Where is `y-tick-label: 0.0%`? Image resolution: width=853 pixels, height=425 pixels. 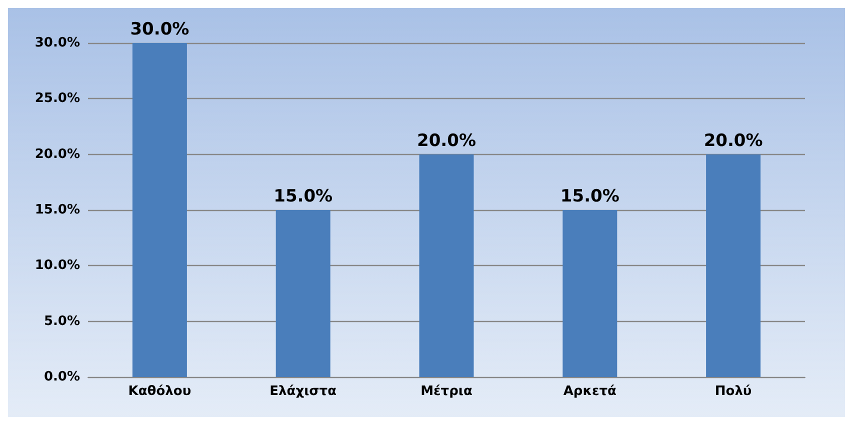
y-tick-label: 0.0% is located at coordinates (62, 377).